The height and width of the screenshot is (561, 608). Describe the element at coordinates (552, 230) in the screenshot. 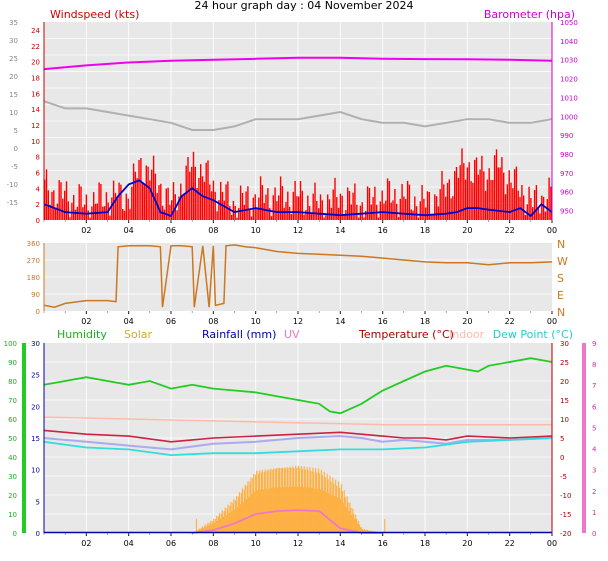

I see `x-tick-label: 00` at that location.